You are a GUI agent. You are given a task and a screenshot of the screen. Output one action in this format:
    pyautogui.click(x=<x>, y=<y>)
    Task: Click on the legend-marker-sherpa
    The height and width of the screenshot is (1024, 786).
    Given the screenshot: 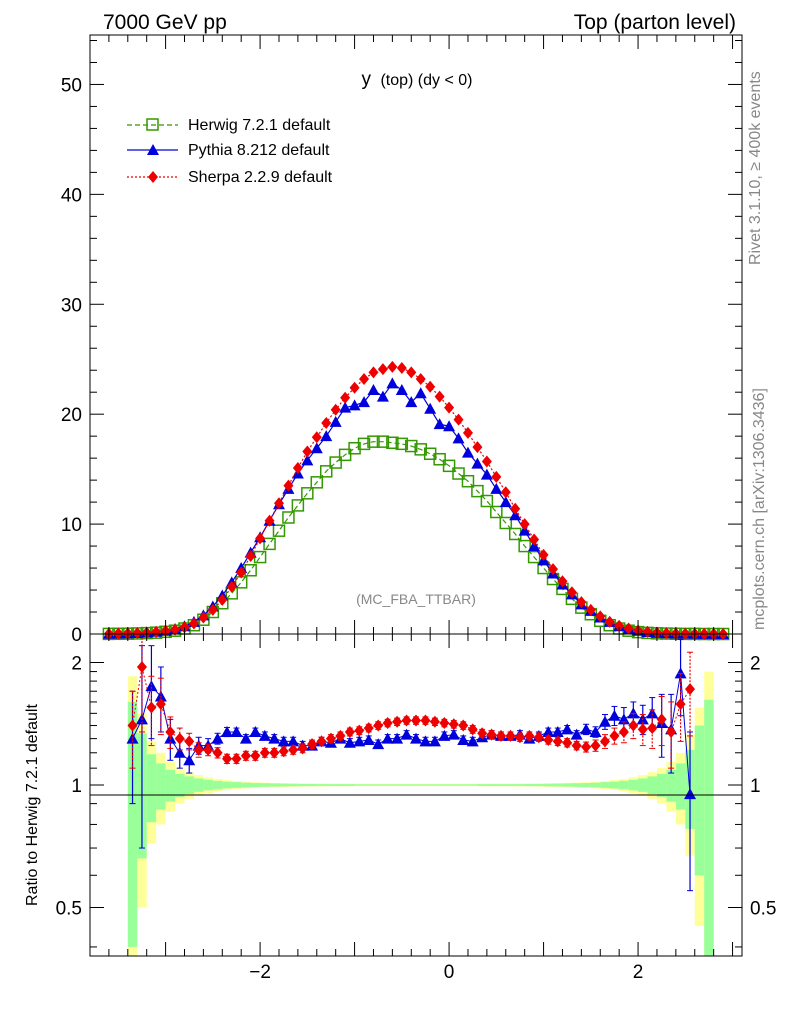 What is the action you would take?
    pyautogui.click(x=153, y=177)
    